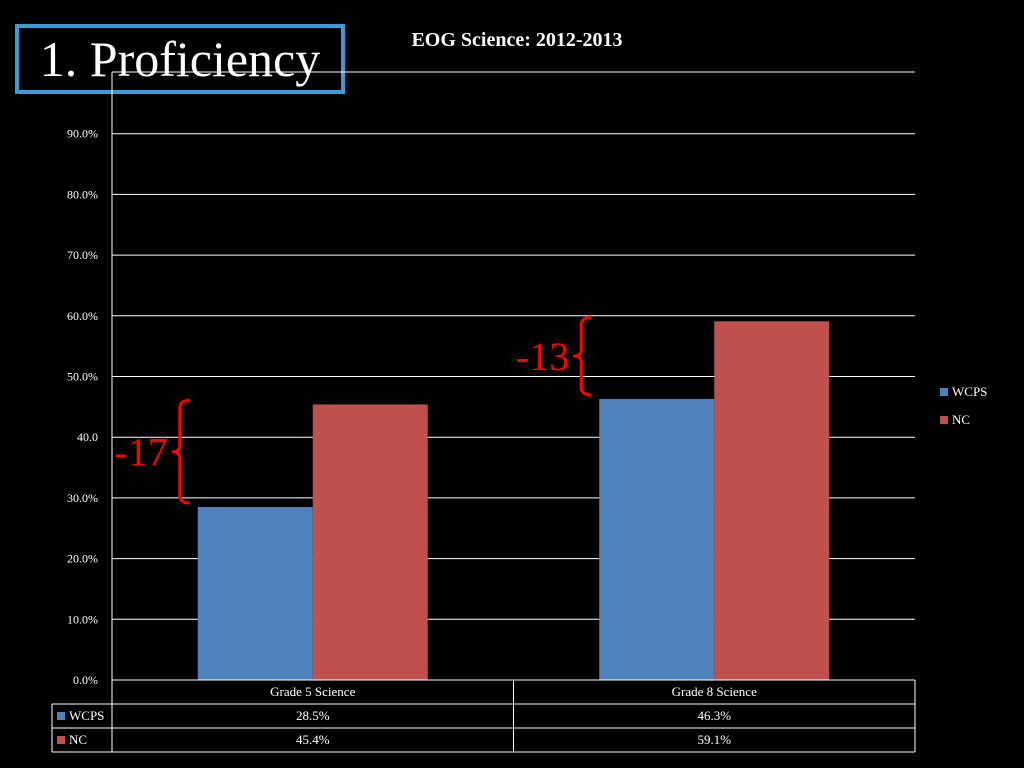 Image resolution: width=1024 pixels, height=768 pixels. Describe the element at coordinates (85, 680) in the screenshot. I see `y-tick-label: 0.0%` at that location.